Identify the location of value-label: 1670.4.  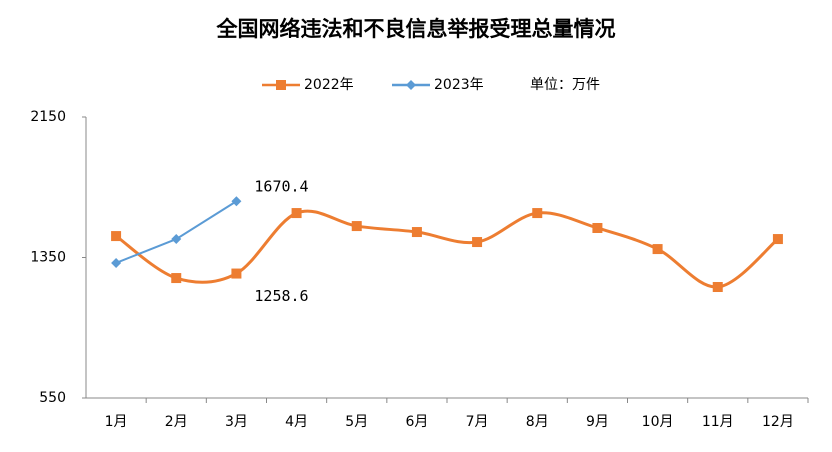
(281, 187).